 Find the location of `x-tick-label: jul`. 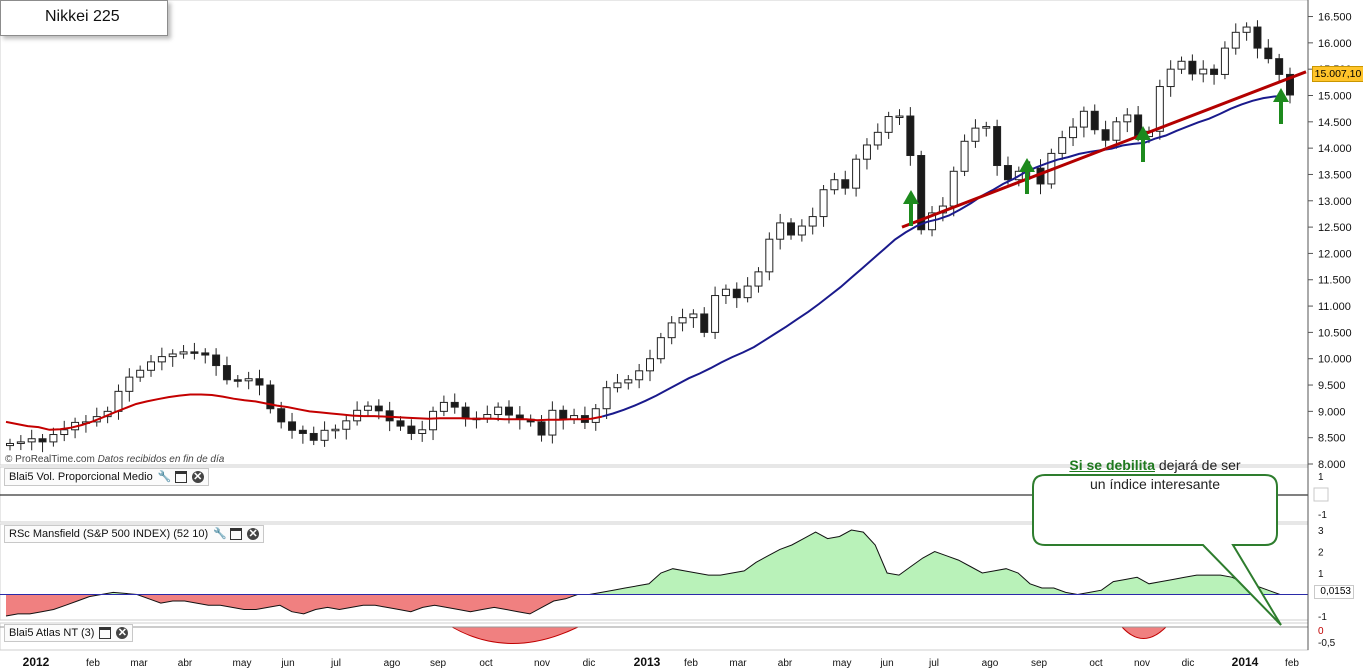

x-tick-label: jul is located at coordinates (933, 663).